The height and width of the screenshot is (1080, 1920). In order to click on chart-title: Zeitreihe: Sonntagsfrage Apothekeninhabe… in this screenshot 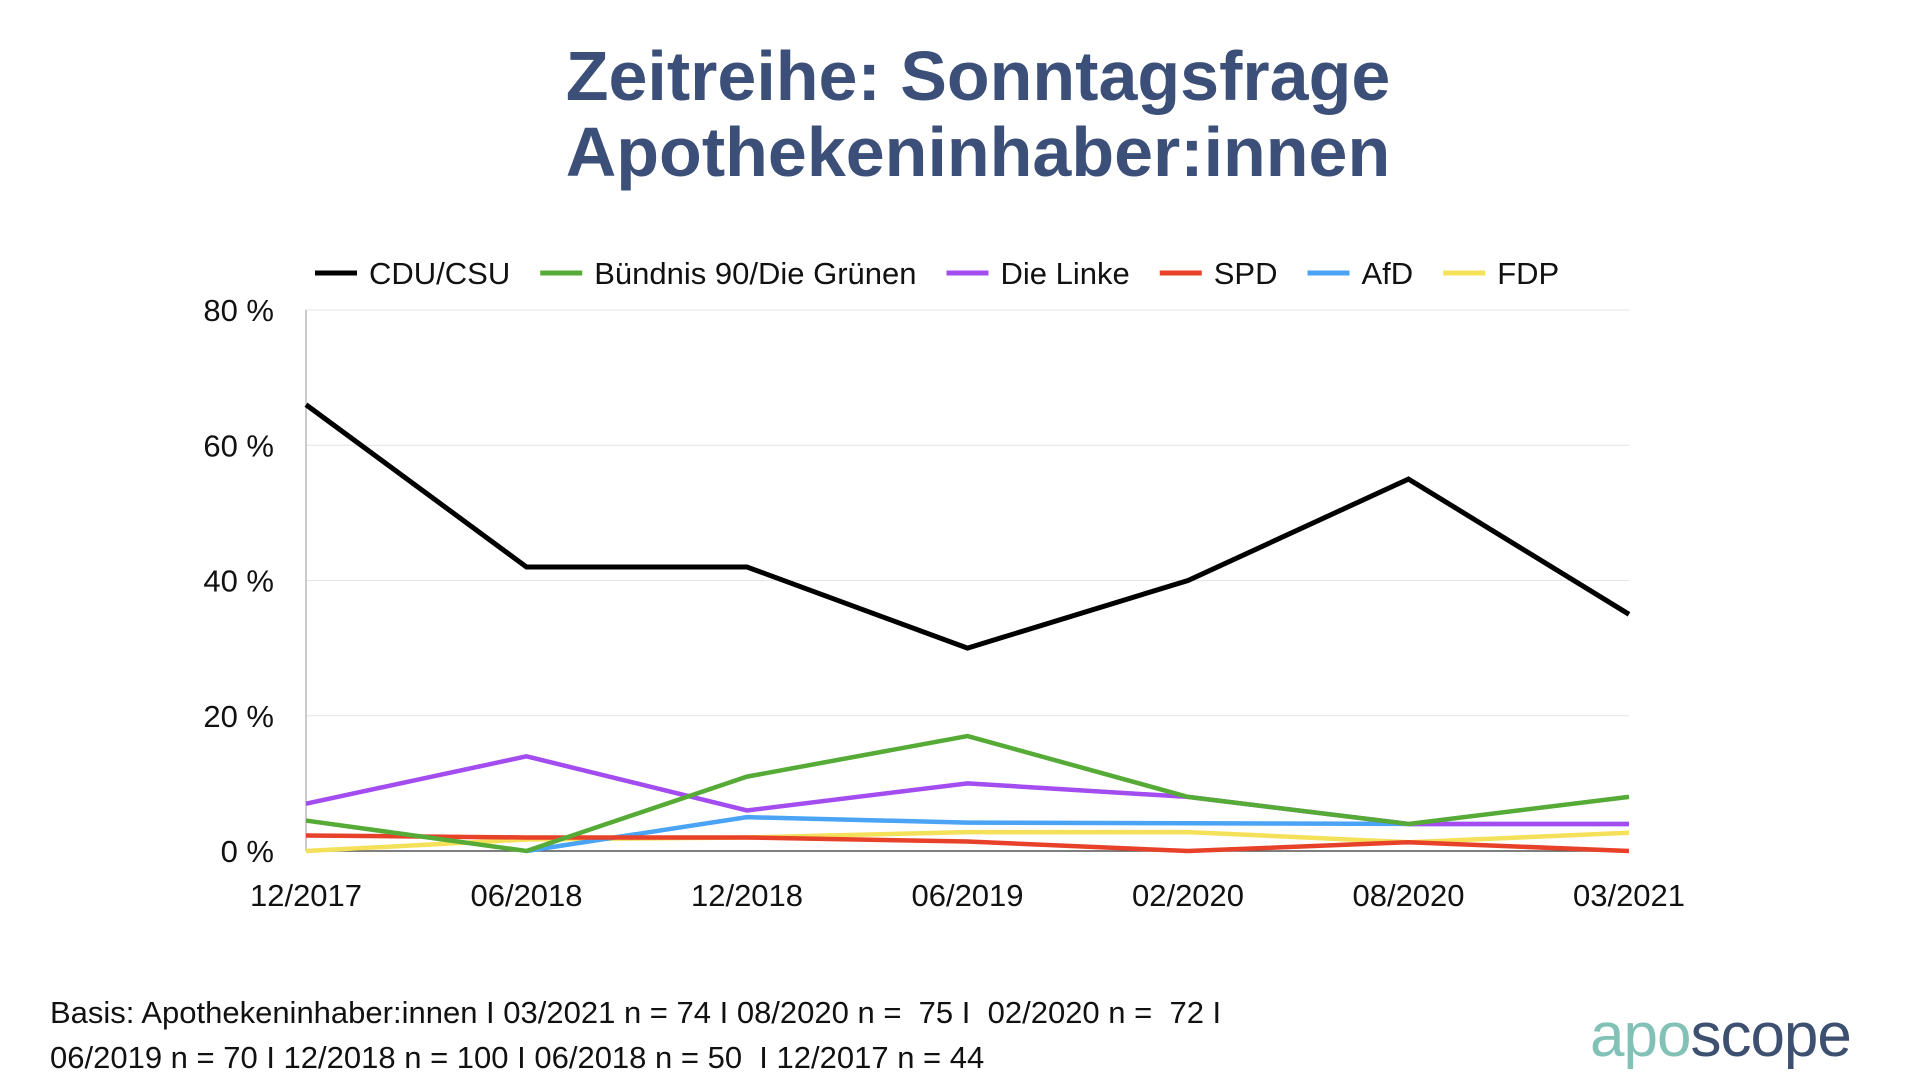, I will do `click(960, 114)`.